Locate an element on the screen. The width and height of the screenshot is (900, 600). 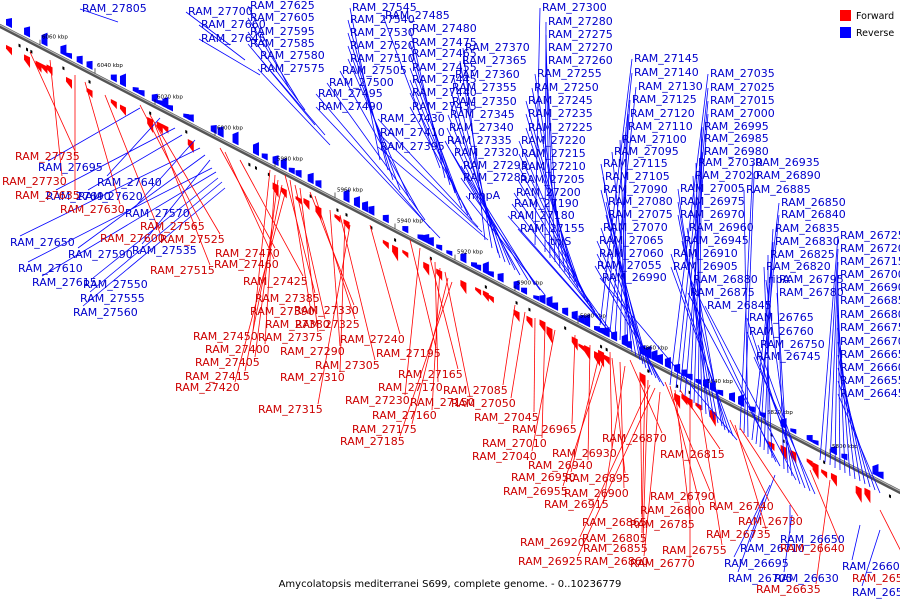
forward-gene-label: RAM_27730 is located at coordinates (34, 181).